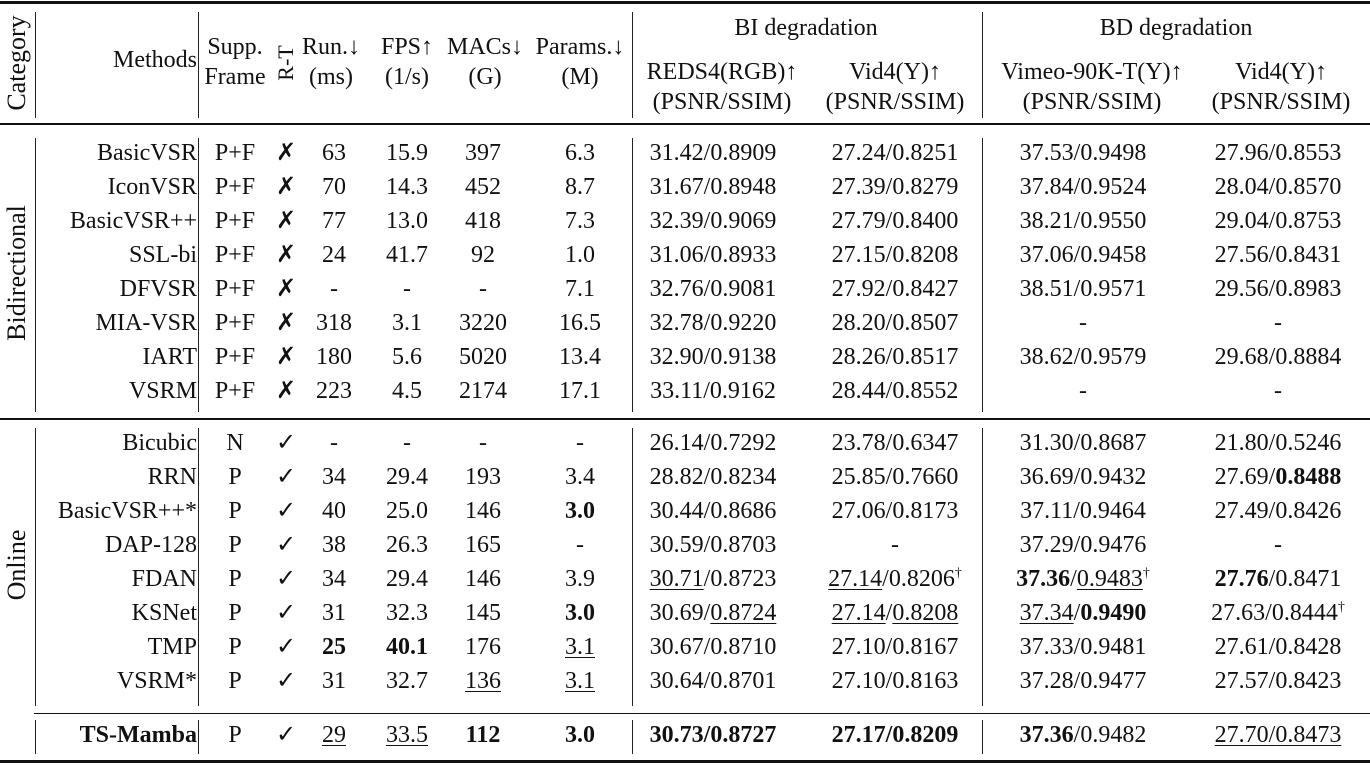 The width and height of the screenshot is (1370, 766). Describe the element at coordinates (925, 255) in the screenshot. I see `ssim-value: 0.8208` at that location.